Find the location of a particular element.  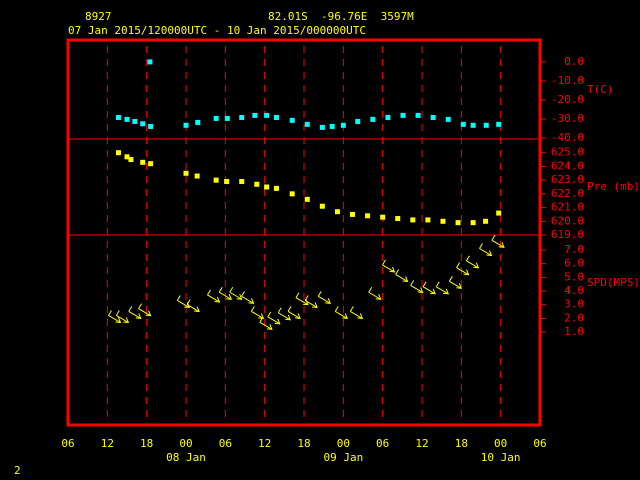

x-tick-label: 00 is located at coordinates (343, 443).